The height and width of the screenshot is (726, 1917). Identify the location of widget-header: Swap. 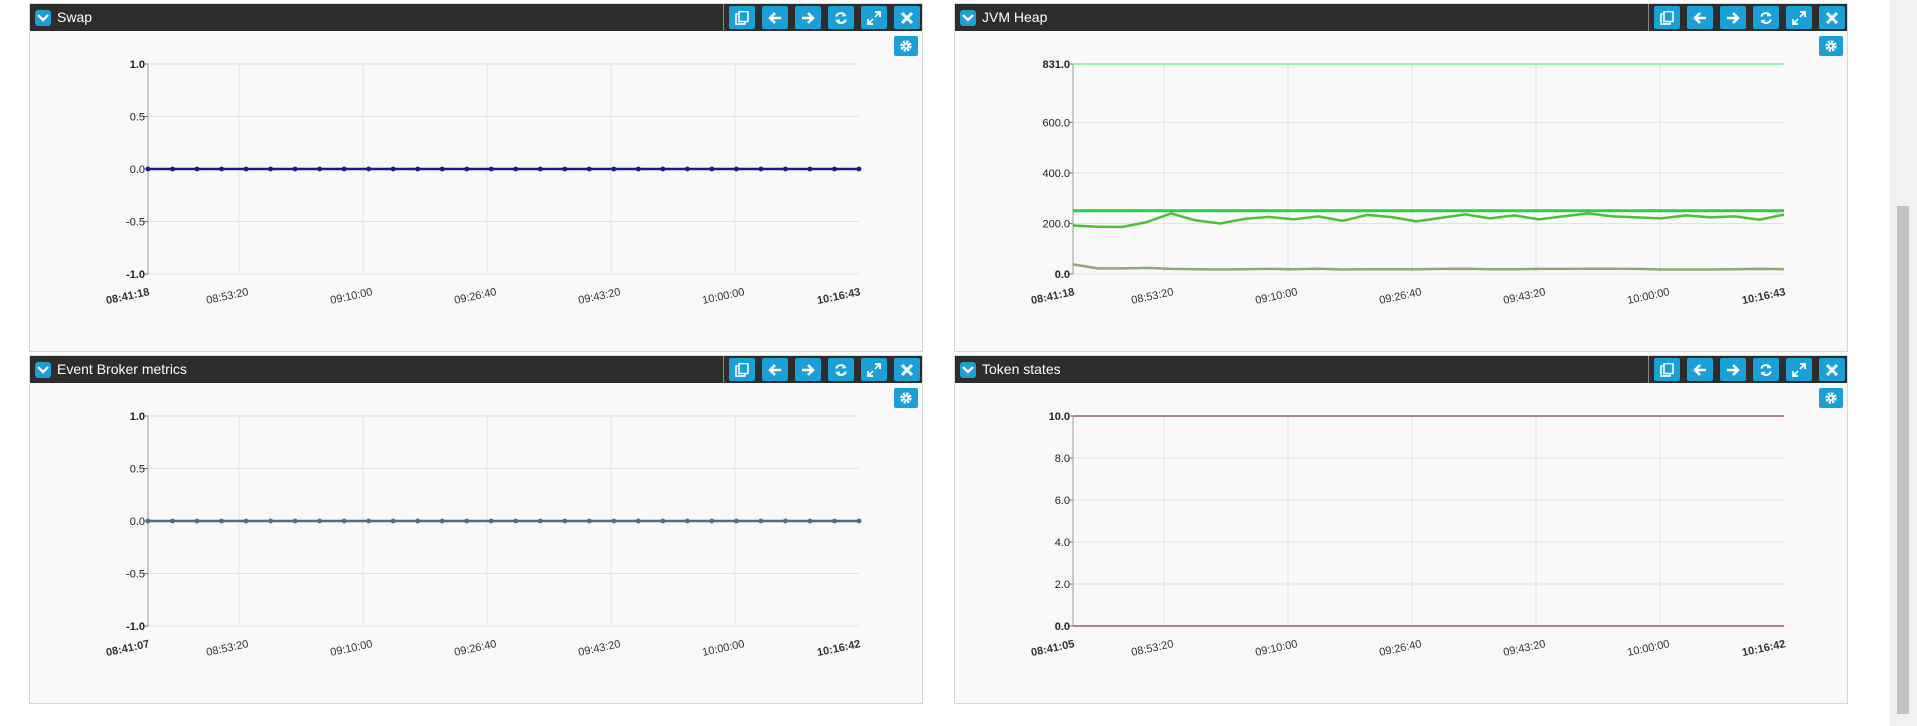
(476, 17).